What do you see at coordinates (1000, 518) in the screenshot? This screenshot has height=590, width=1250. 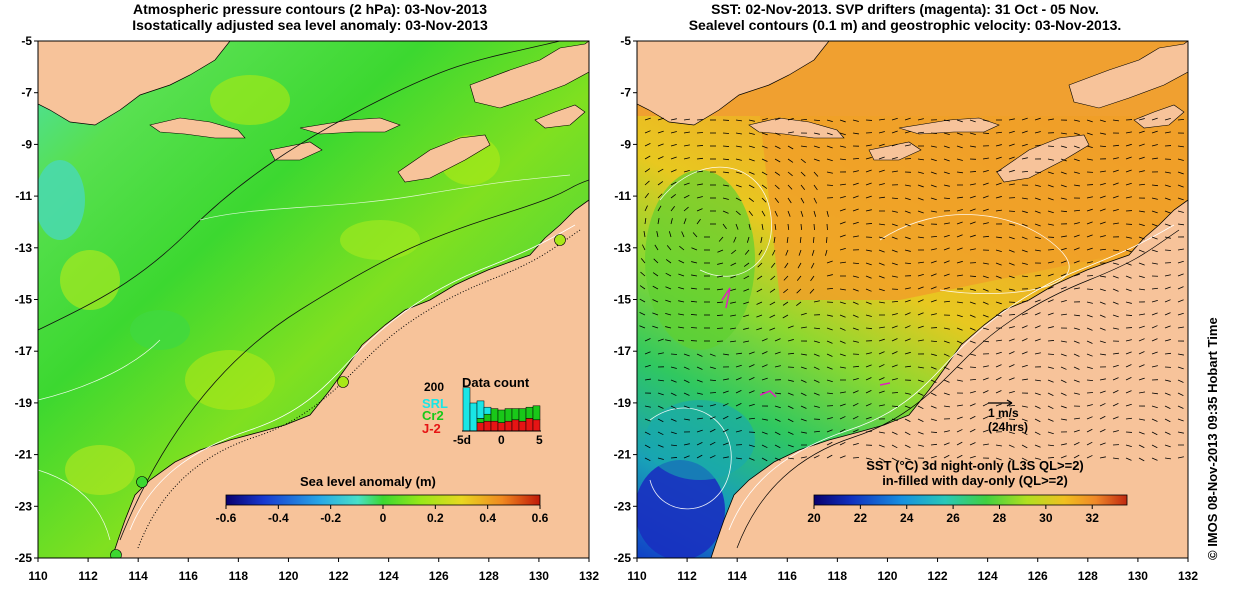 I see `colorbar-tick-label: 28` at bounding box center [1000, 518].